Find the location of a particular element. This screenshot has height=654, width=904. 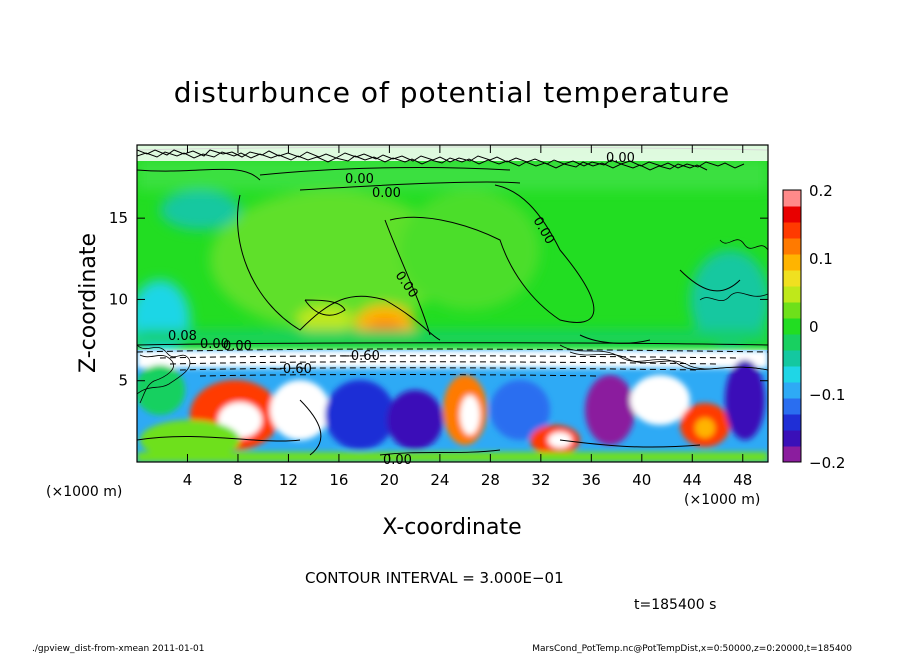

colorbar-tick-label: −0.1 is located at coordinates (827, 395).